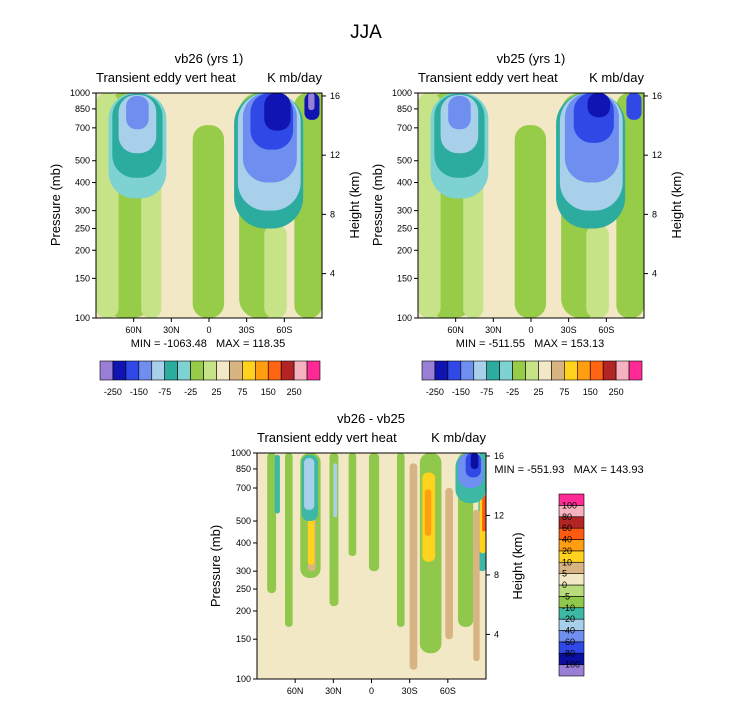 This screenshot has height=703, width=733. What do you see at coordinates (566, 596) in the screenshot?
I see `colorbar-label: -5` at bounding box center [566, 596].